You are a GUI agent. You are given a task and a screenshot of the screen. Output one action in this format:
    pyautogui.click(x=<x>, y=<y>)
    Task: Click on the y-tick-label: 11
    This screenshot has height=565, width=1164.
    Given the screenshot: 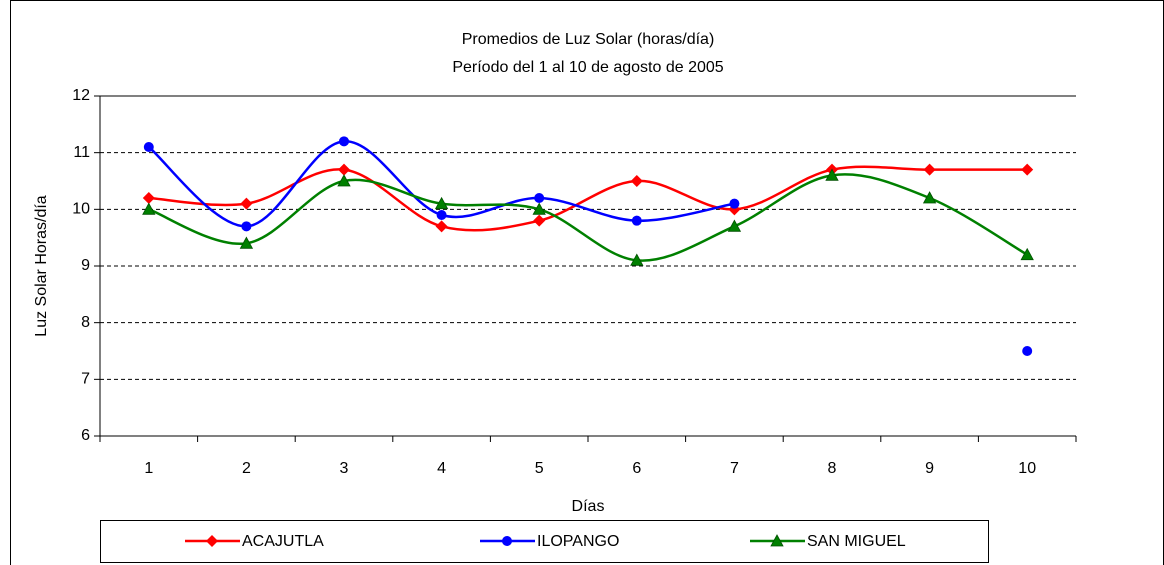 What is the action you would take?
    pyautogui.click(x=81, y=152)
    